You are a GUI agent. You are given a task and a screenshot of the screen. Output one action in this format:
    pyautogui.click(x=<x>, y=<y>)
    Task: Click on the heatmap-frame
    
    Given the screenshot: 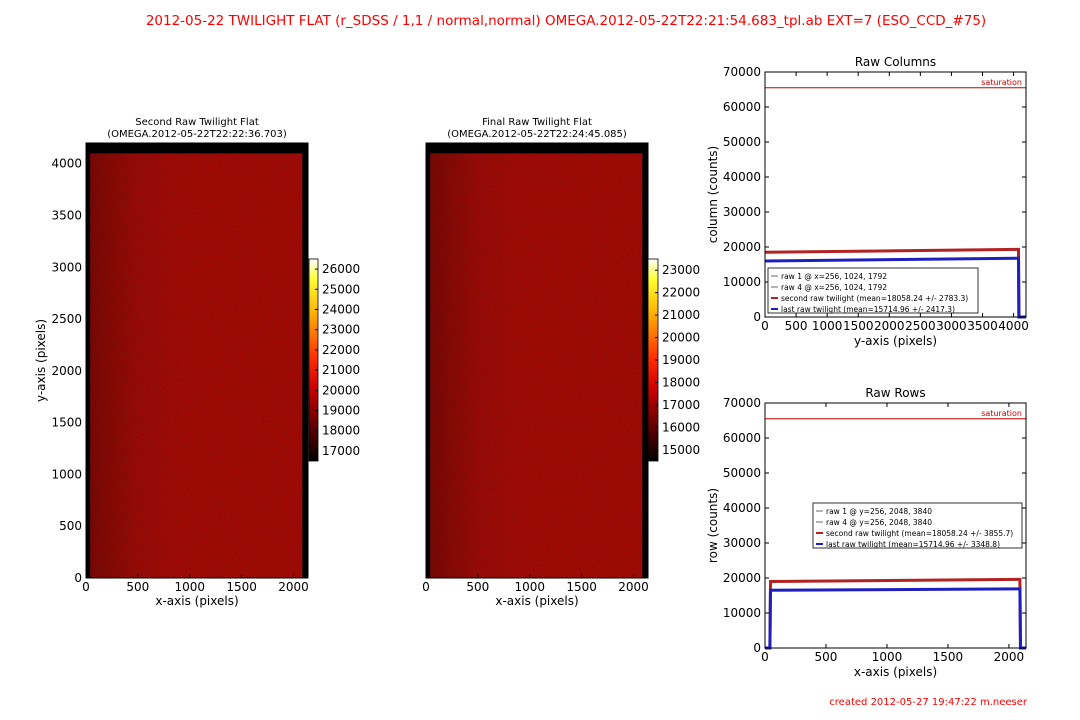 What is the action you would take?
    pyautogui.click(x=197, y=360)
    